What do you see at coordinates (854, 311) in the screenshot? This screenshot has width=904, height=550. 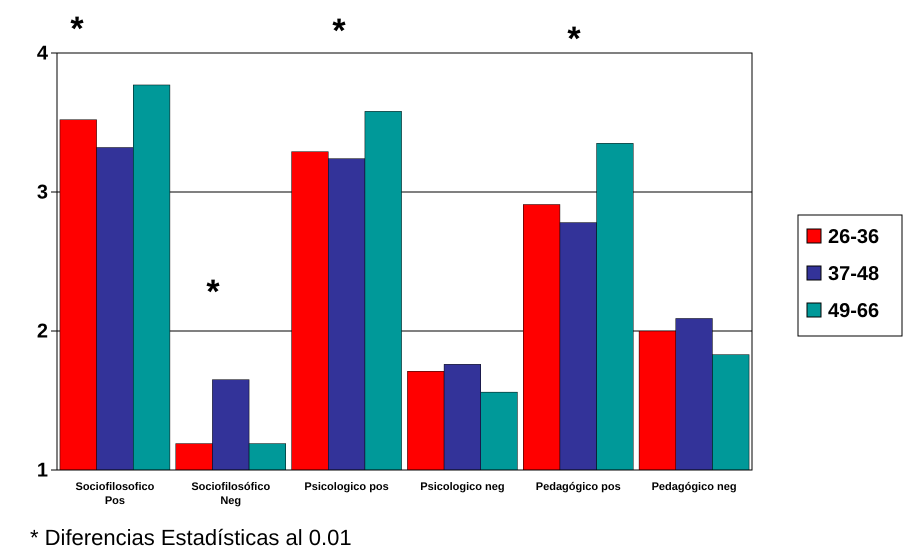 I see `legend-label: 49-66` at bounding box center [854, 311].